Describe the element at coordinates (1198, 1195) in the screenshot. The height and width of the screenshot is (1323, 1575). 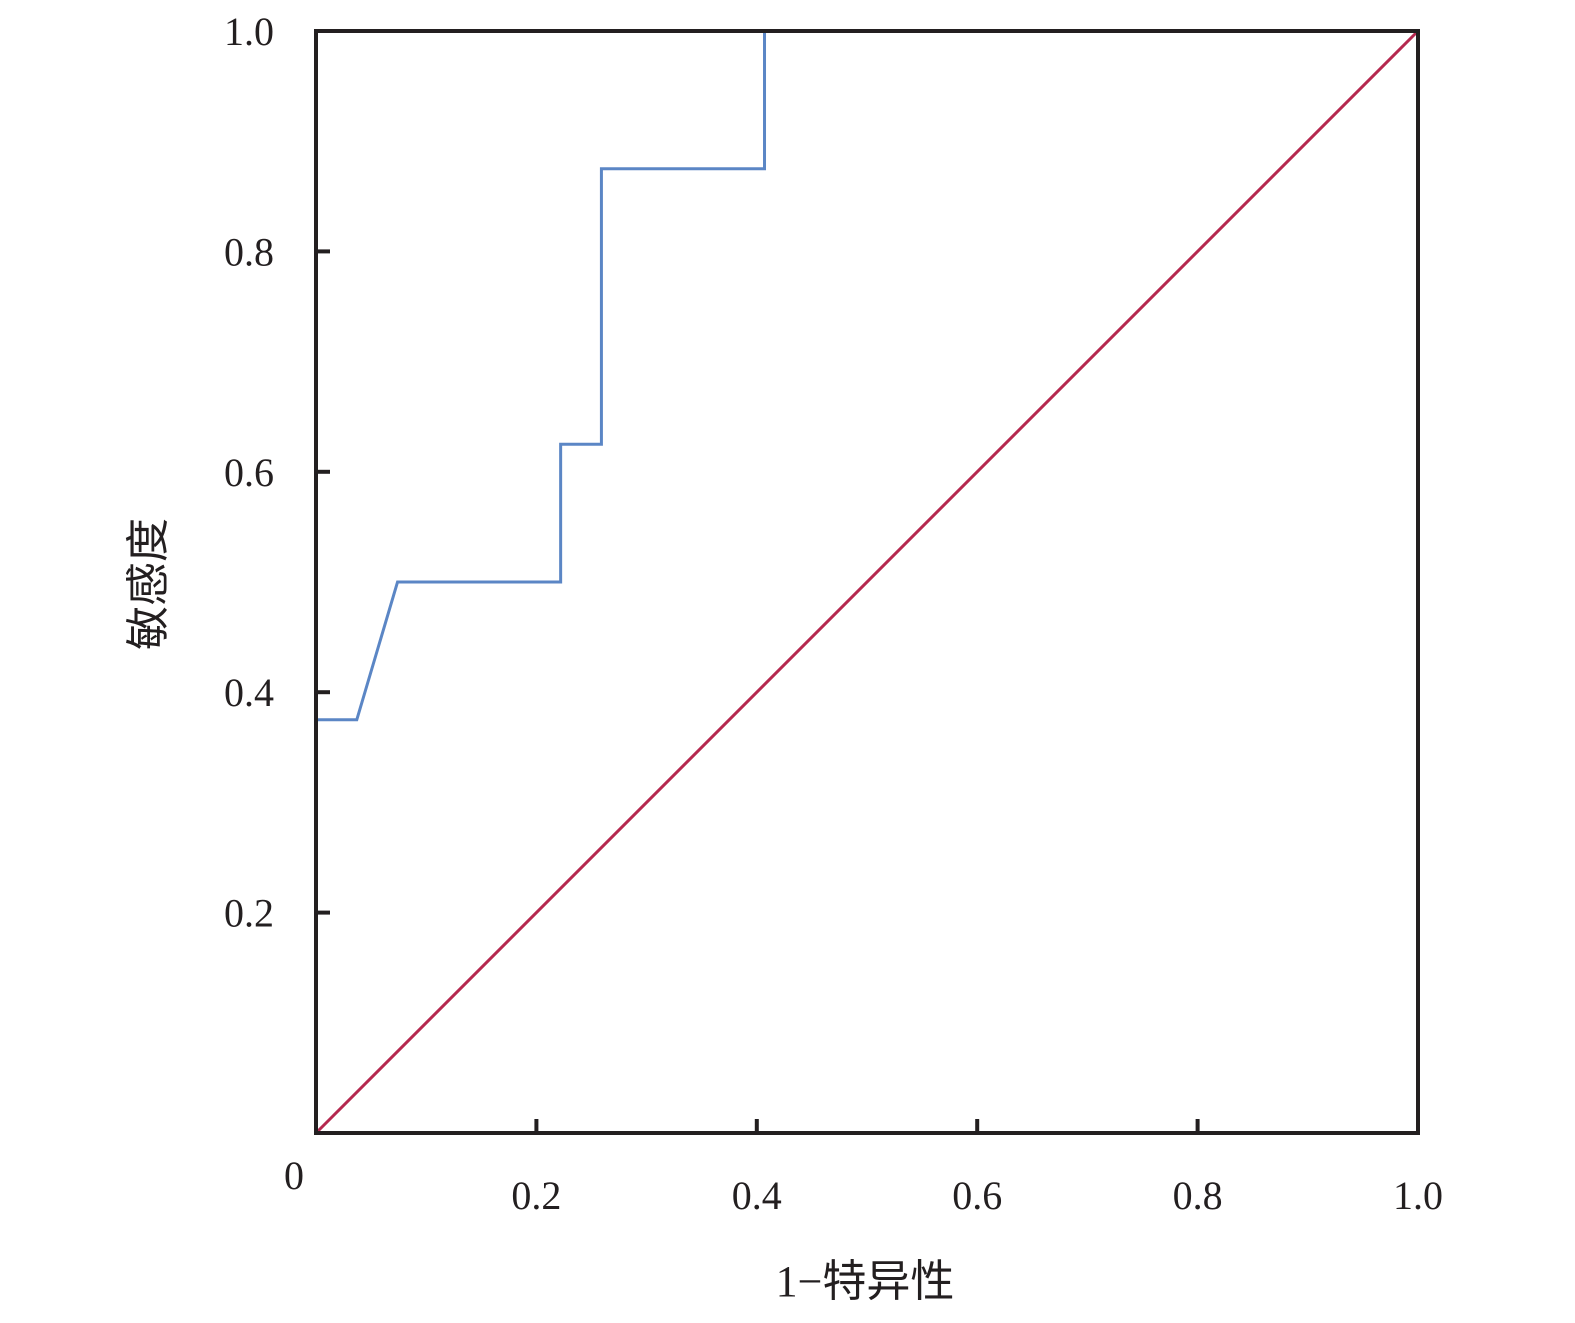
I see `x-tick-label: 0.8` at that location.